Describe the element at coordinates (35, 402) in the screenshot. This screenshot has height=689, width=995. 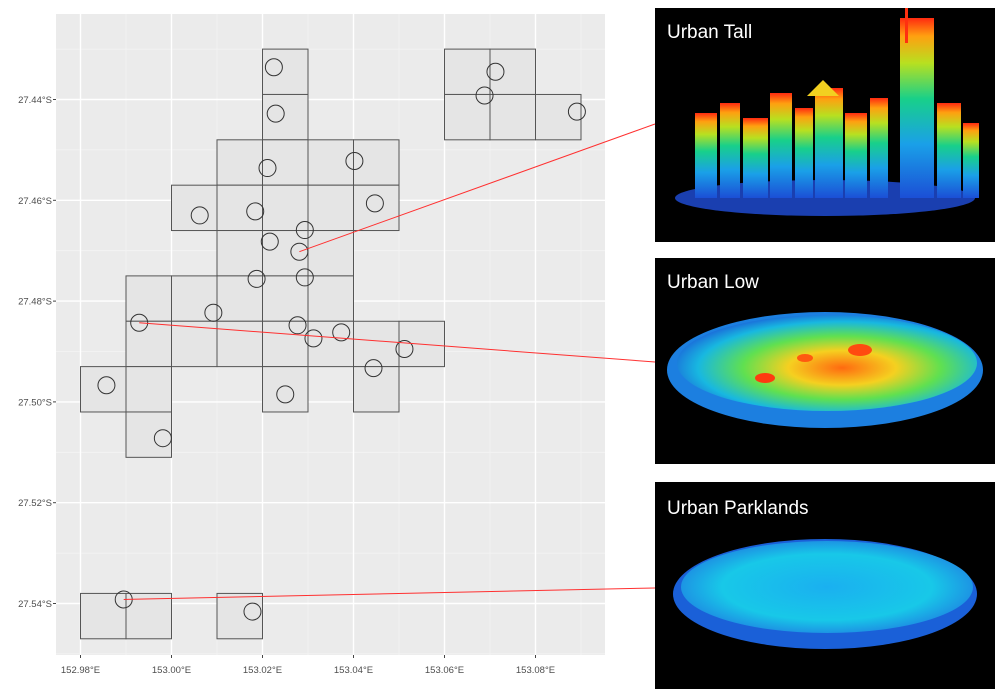
I see `y-tick-label: 27.50°S` at that location.